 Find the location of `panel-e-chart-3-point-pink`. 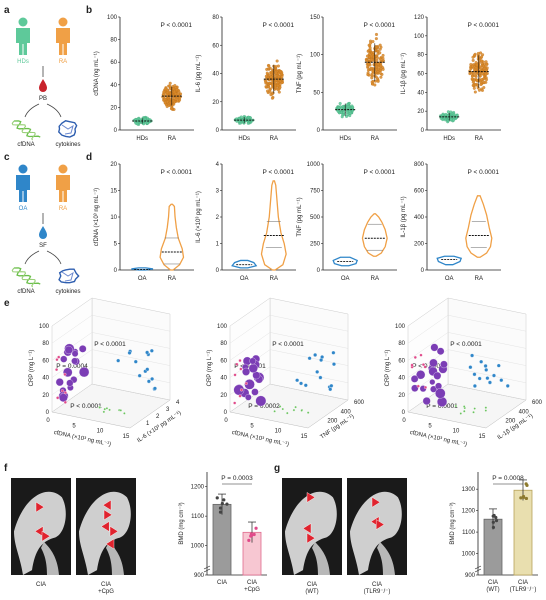

panel-e-chart-3-point-pink is located at coordinates (418, 386).